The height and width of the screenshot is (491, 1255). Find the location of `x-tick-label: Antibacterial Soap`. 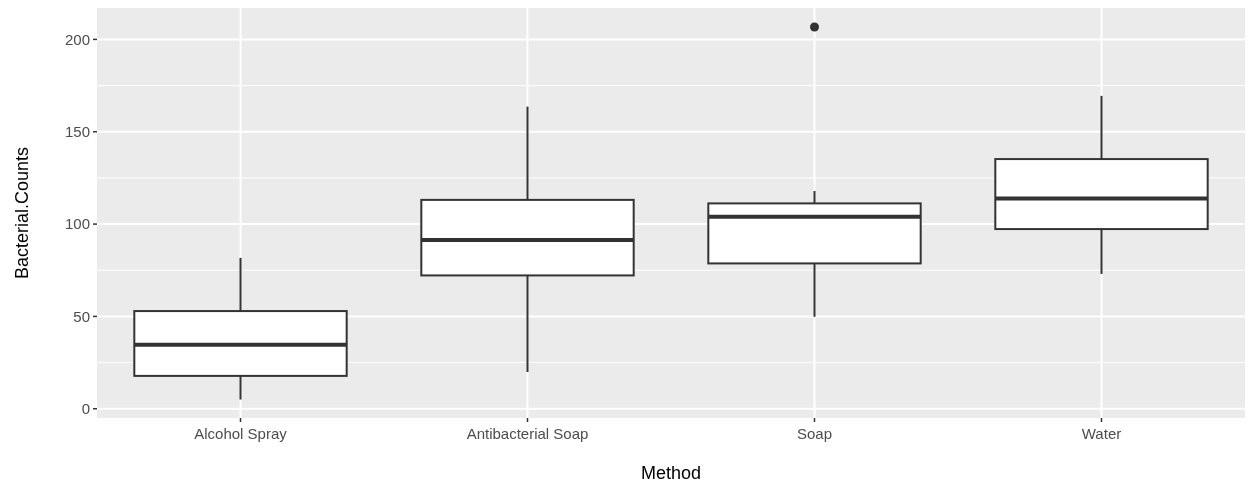

x-tick-label: Antibacterial Soap is located at coordinates (527, 433).